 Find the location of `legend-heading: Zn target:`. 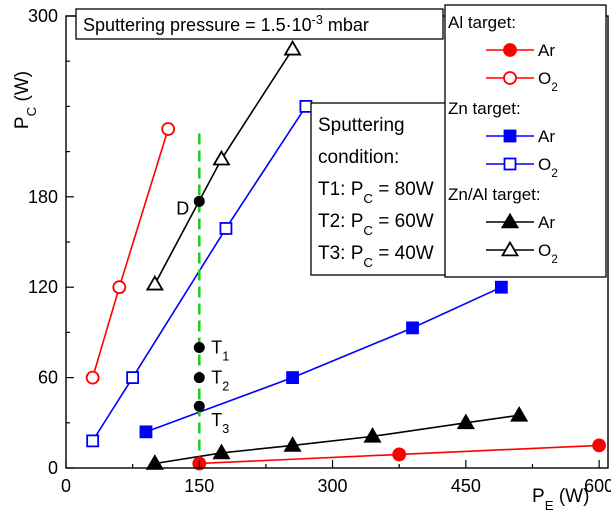

legend-heading: Zn target: is located at coordinates (484, 108).